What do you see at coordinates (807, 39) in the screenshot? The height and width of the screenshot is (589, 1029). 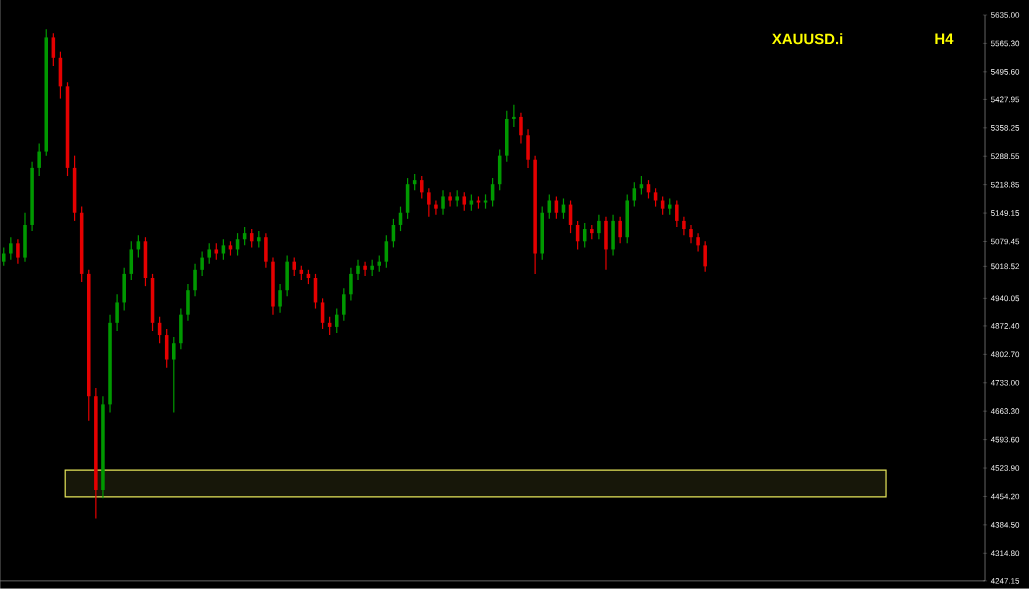 I see `text: XAUUSD.i` at bounding box center [807, 39].